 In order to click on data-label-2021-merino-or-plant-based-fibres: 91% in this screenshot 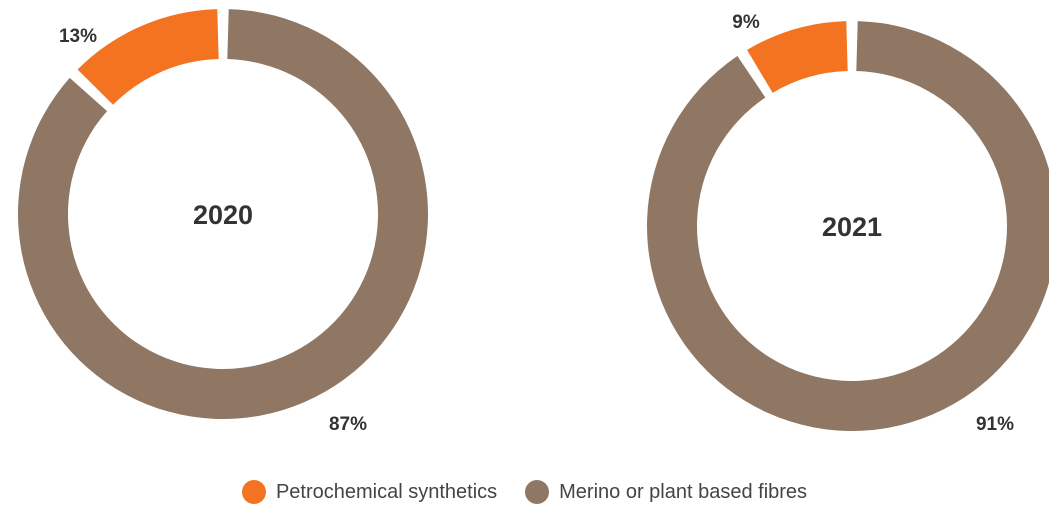, I will do `click(995, 424)`.